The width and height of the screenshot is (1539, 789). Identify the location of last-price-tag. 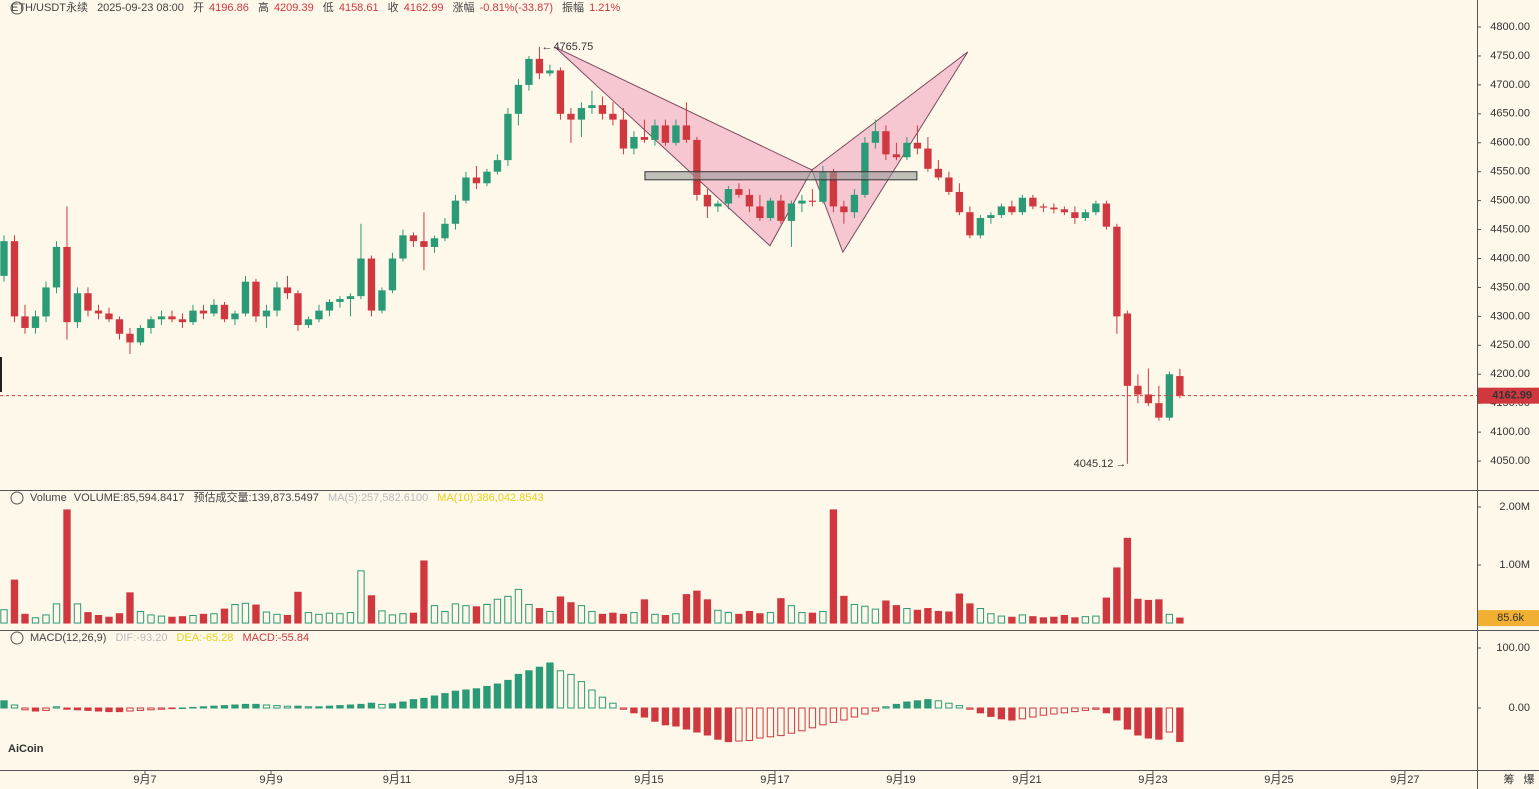
(1508, 395).